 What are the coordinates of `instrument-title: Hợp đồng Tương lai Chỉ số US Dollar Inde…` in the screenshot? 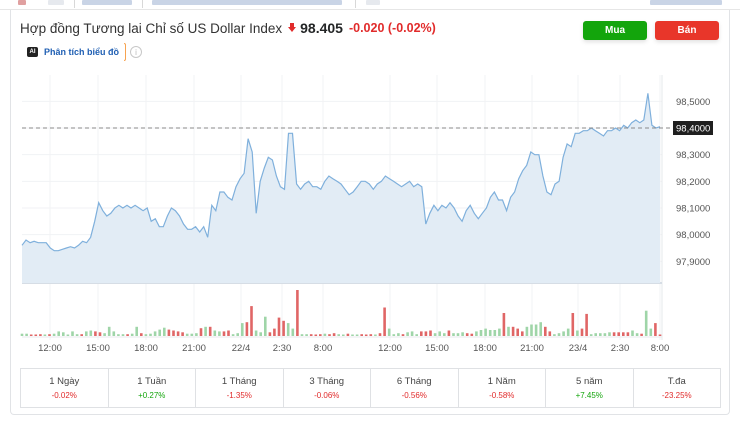 It's located at (151, 28).